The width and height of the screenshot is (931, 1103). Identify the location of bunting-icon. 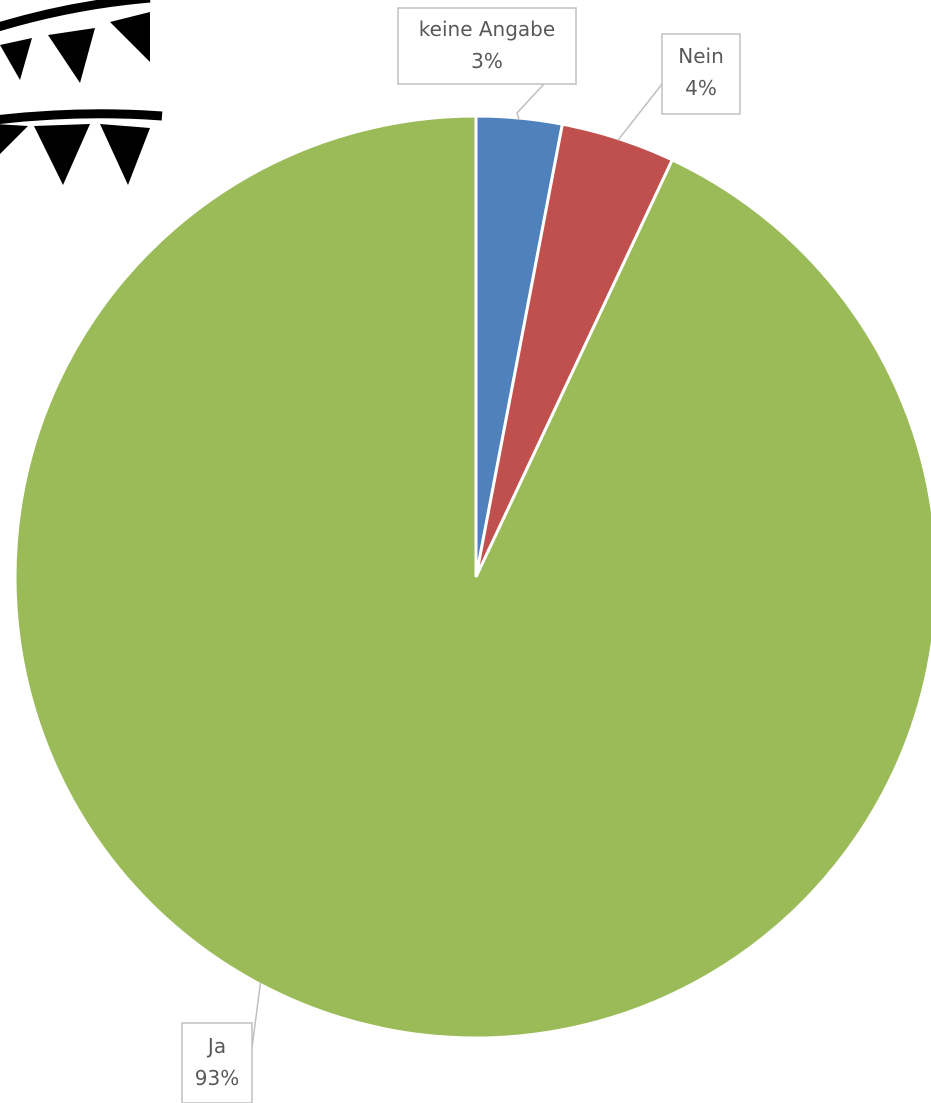
(81, 92).